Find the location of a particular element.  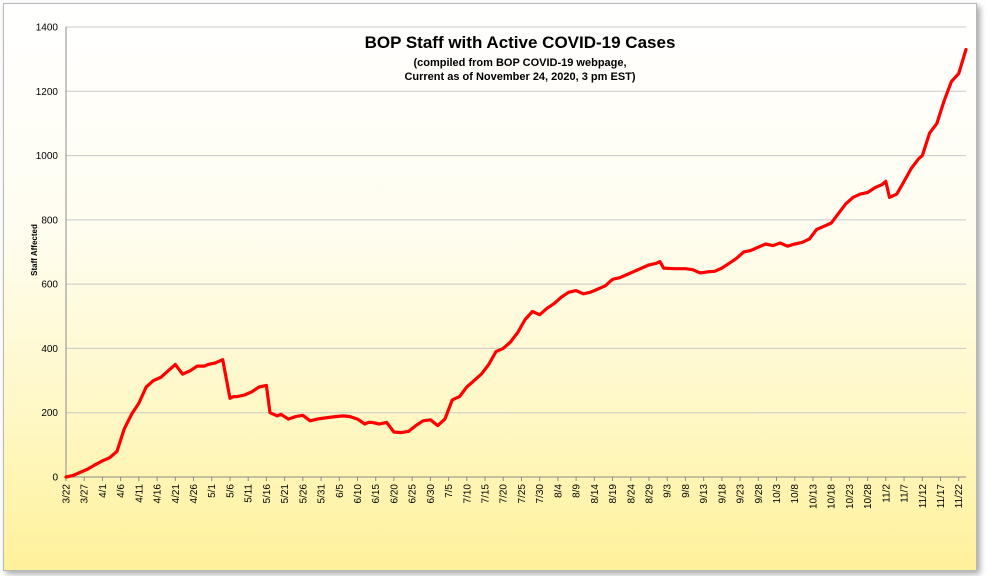

x-tick-label: 4/16 is located at coordinates (158, 494).